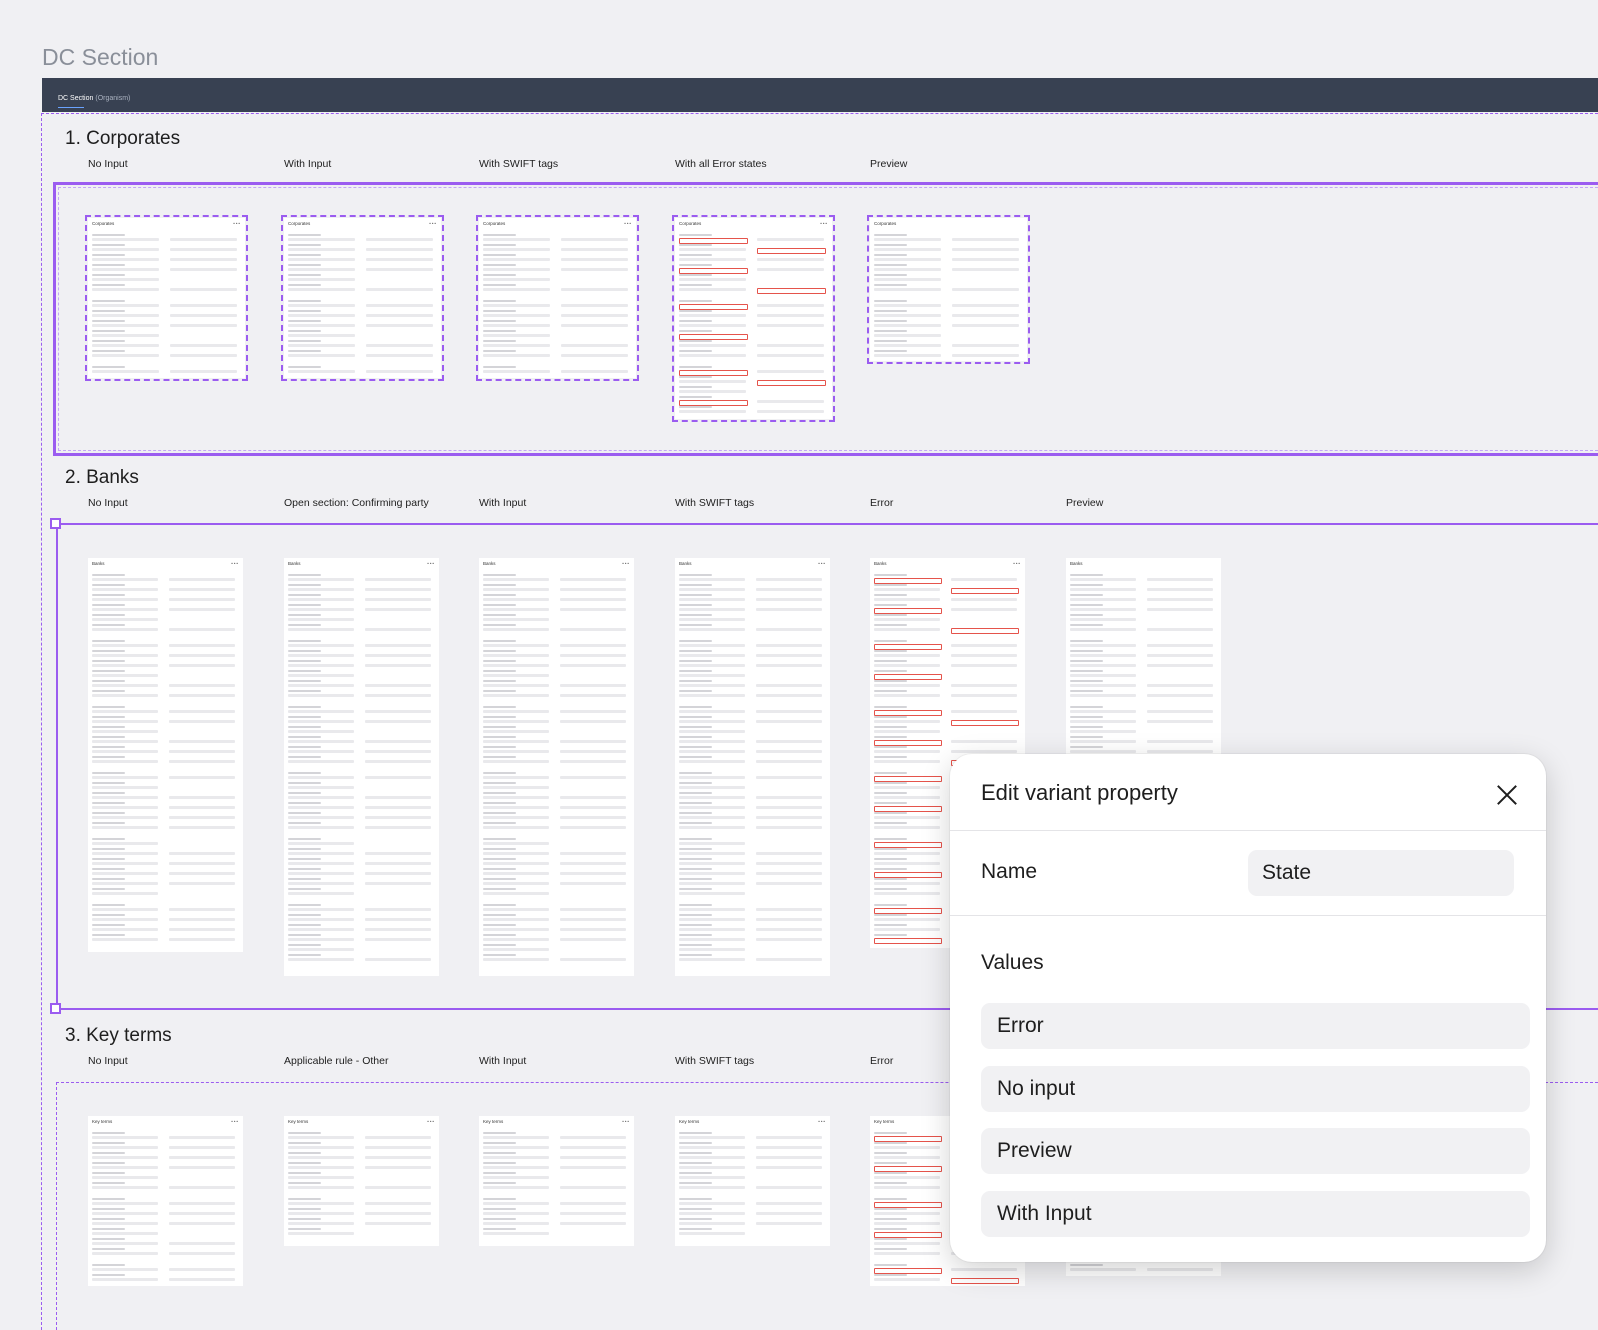 This screenshot has width=1598, height=1330. I want to click on value-item-no-input: No input, so click(1255, 1089).